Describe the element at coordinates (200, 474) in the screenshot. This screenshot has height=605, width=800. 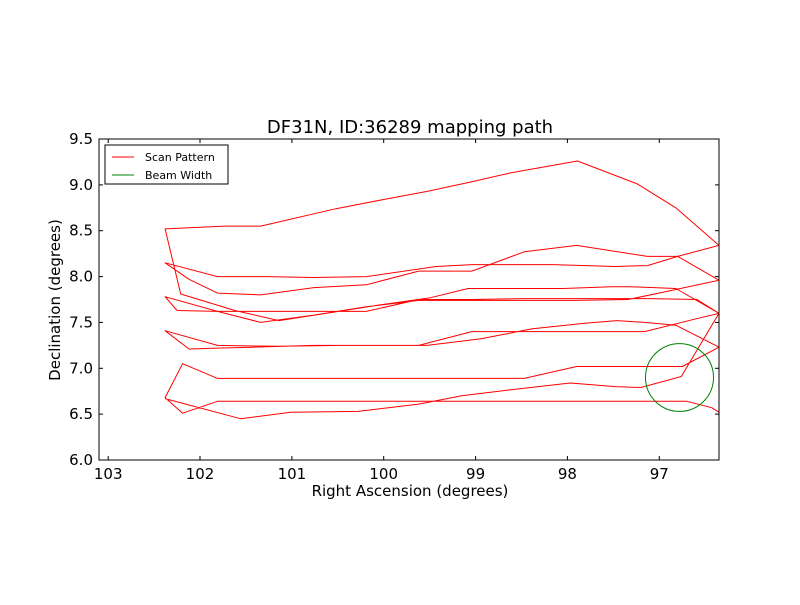
I see `x-tick-label: 102` at that location.